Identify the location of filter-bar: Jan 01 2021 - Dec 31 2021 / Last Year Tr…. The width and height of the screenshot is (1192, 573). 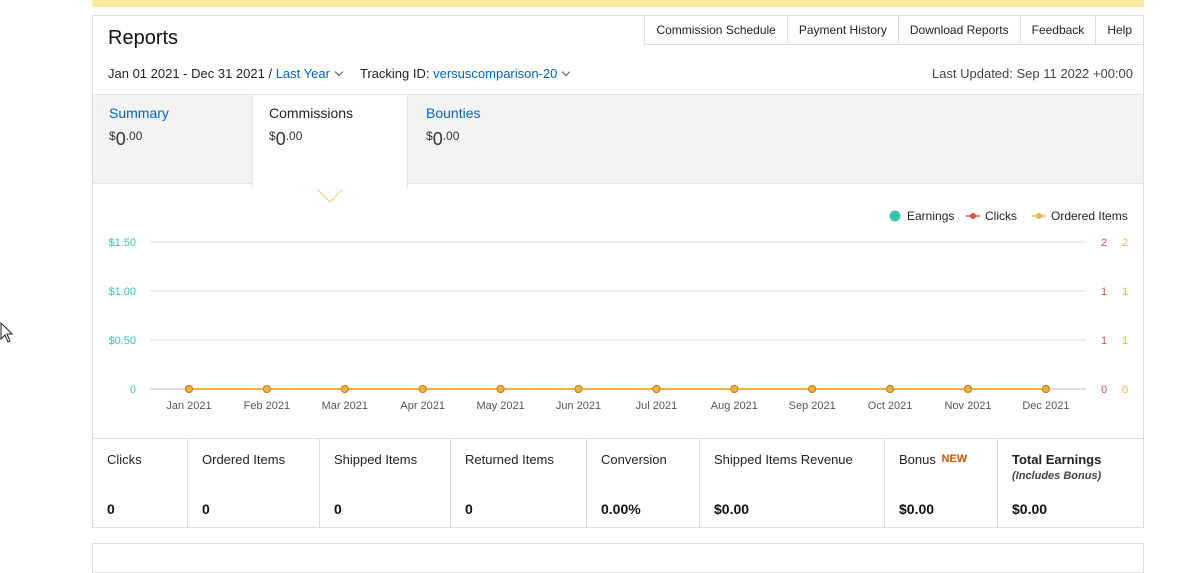
(339, 73).